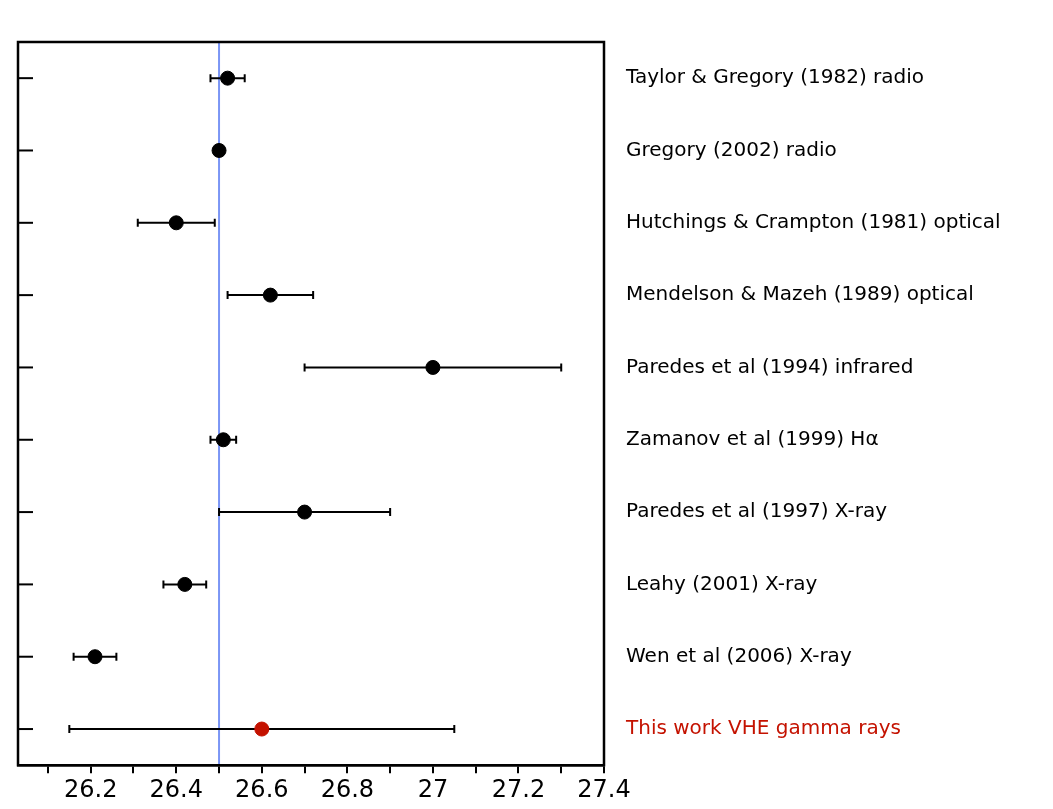 This screenshot has width=1053, height=809. I want to click on y-tick-label: Hutchings & Crampton (1981) optical, so click(813, 221).